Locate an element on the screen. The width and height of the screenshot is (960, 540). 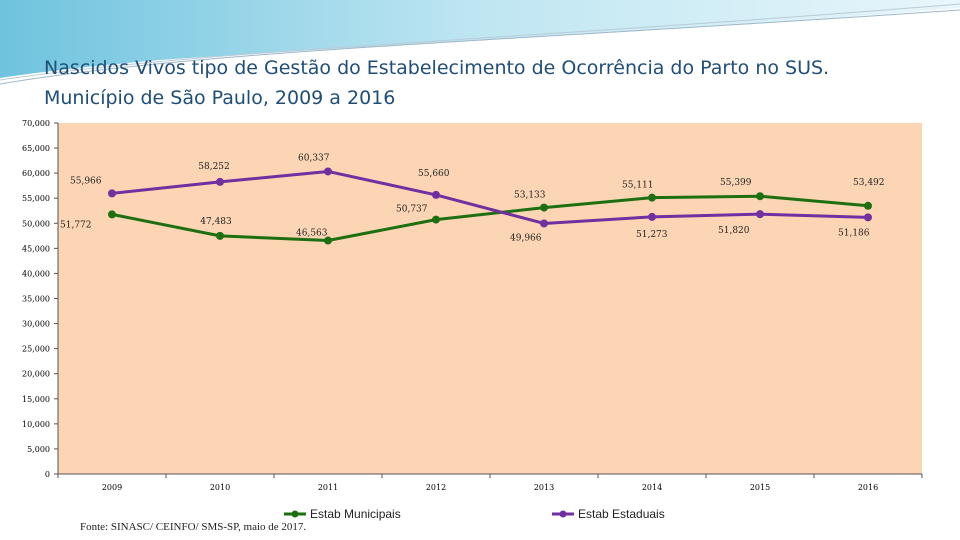
y-tick-label: 15,000 is located at coordinates (36, 399).